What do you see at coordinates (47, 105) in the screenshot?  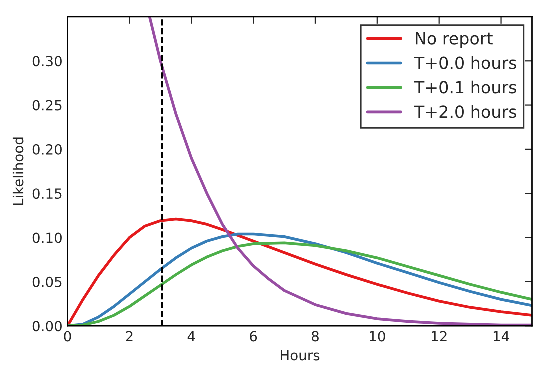 I see `y-tick-label: 0.25` at bounding box center [47, 105].